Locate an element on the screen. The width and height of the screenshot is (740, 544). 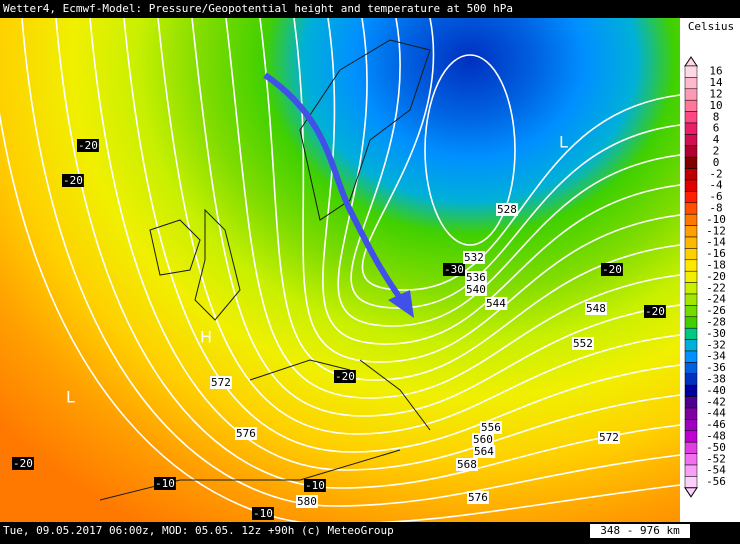
legend-title: Celsius is located at coordinates (711, 26).